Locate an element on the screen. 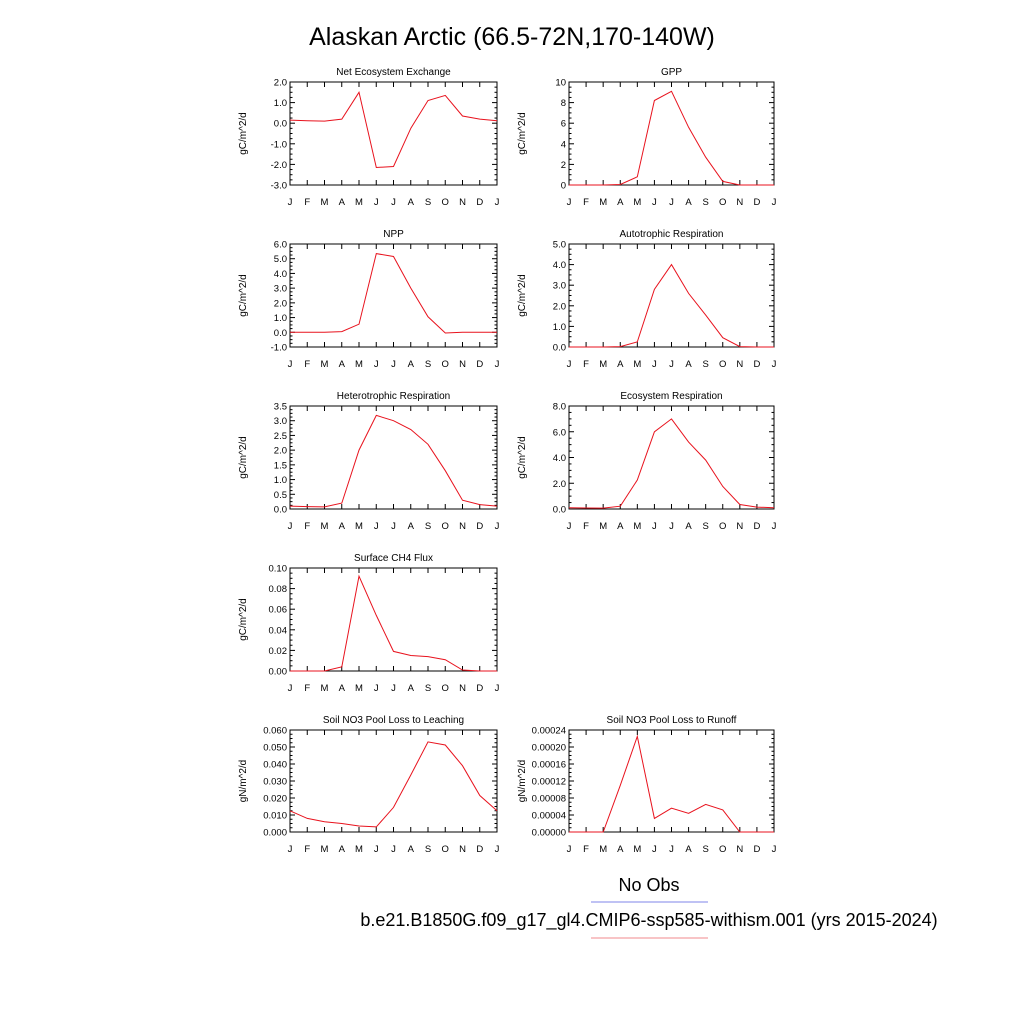 The image size is (1024, 1024). y-tick-label: 0 is located at coordinates (563, 186).